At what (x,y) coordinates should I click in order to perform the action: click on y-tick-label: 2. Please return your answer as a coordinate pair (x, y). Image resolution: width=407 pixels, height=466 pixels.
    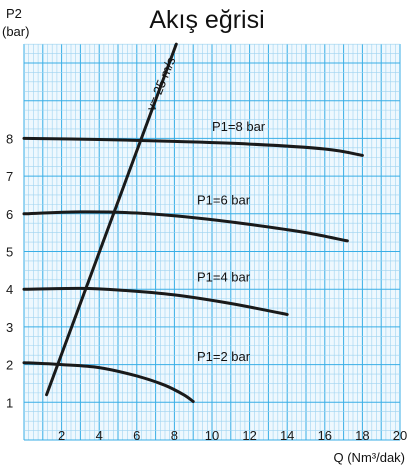
    Looking at the image, I should click on (9, 365).